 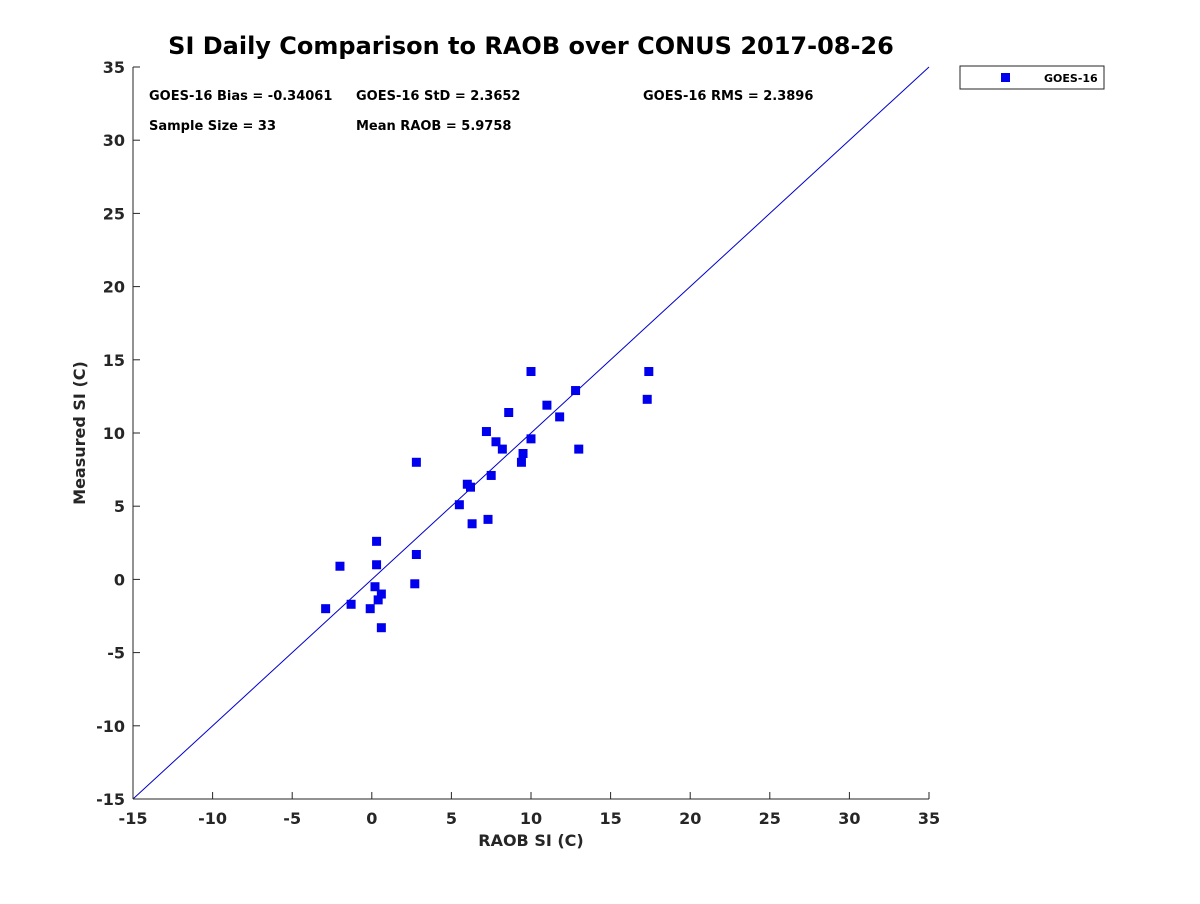 I want to click on y-axis: -15 -10 -5 0 5 10 15 20 25 30 35, so click(x=118, y=433).